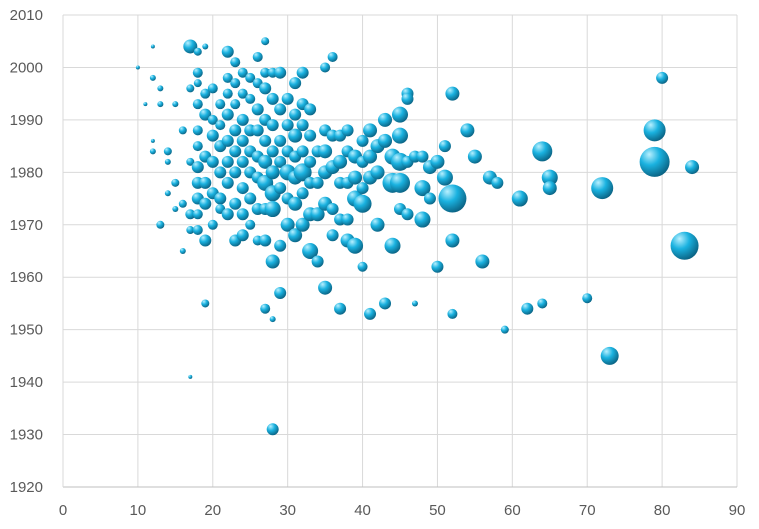 The height and width of the screenshot is (529, 759). Describe the element at coordinates (26, 120) in the screenshot. I see `y-tick-label: 1990` at that location.